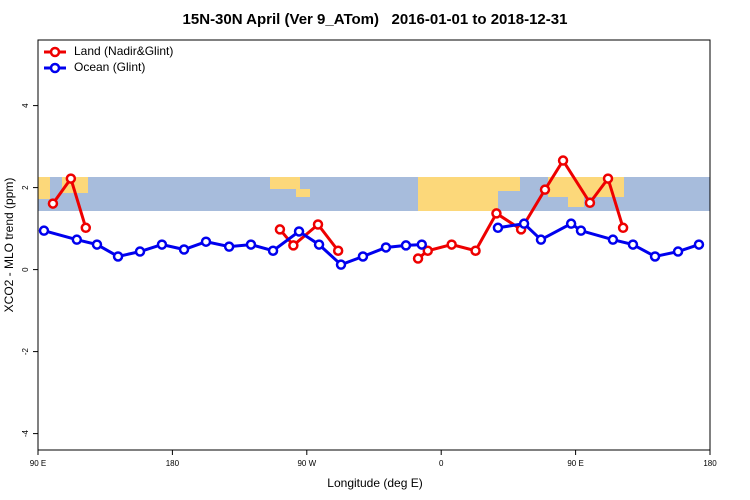  What do you see at coordinates (9, 245) in the screenshot?
I see `y-axis-label: XCO2 - MLO trend (ppm)` at bounding box center [9, 245].